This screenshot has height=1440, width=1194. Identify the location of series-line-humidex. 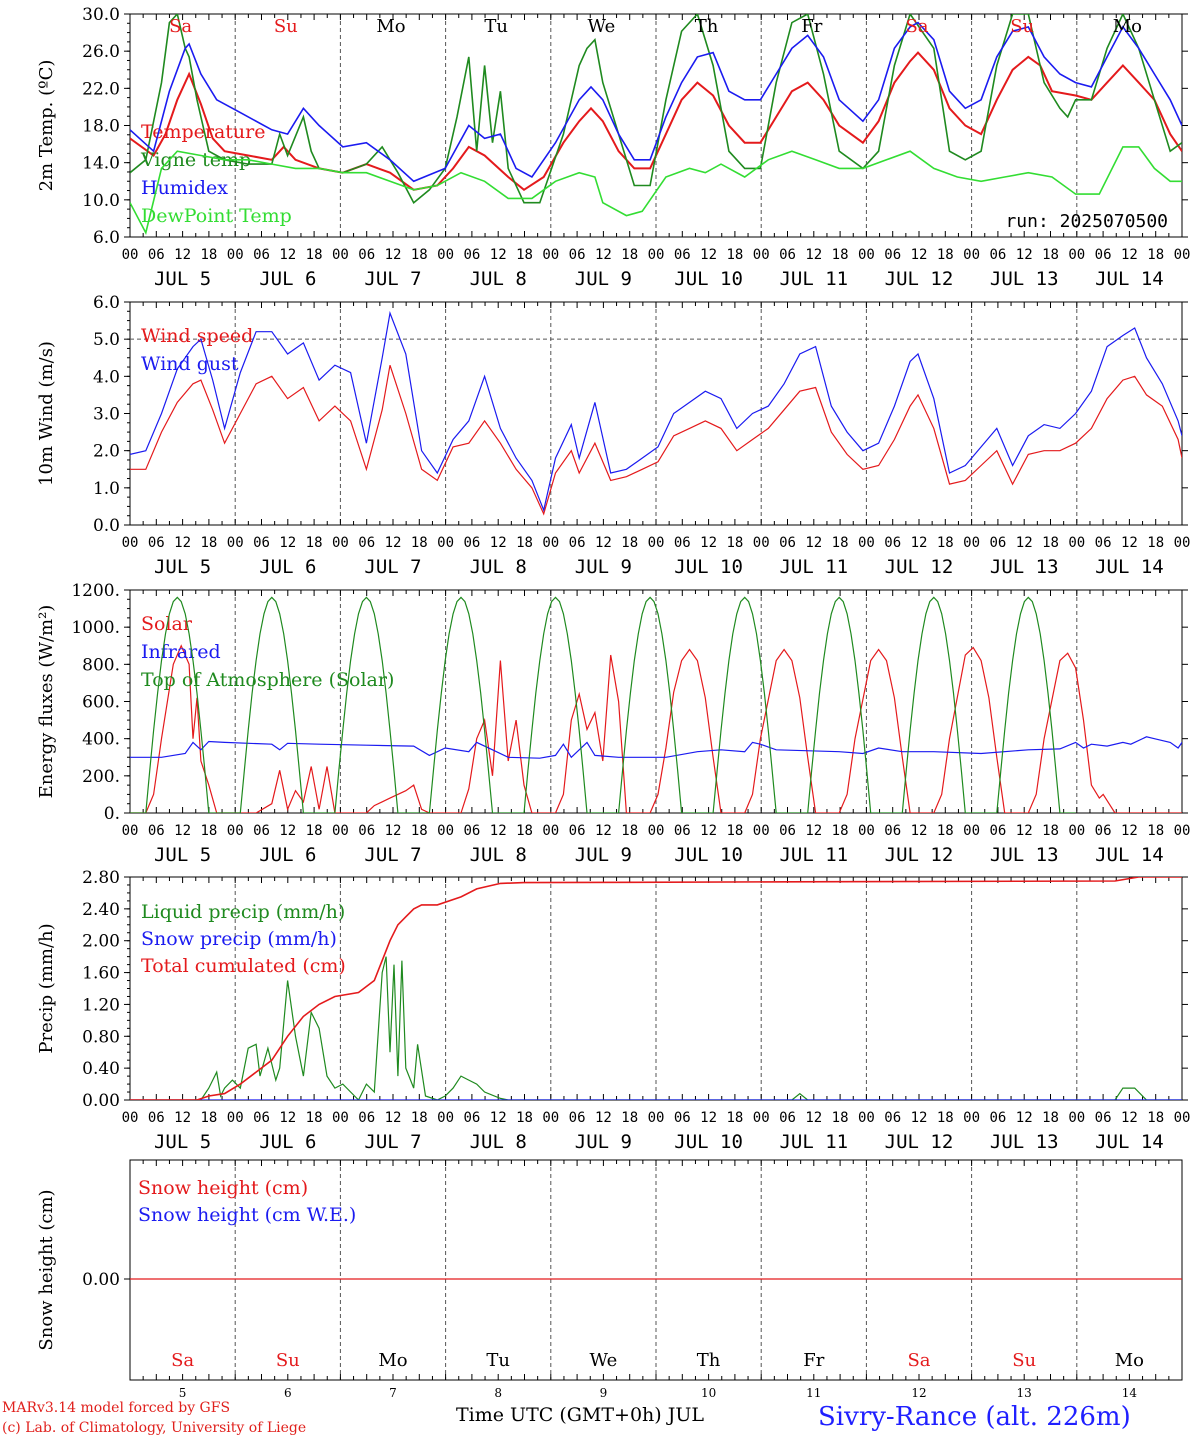
(656, 102).